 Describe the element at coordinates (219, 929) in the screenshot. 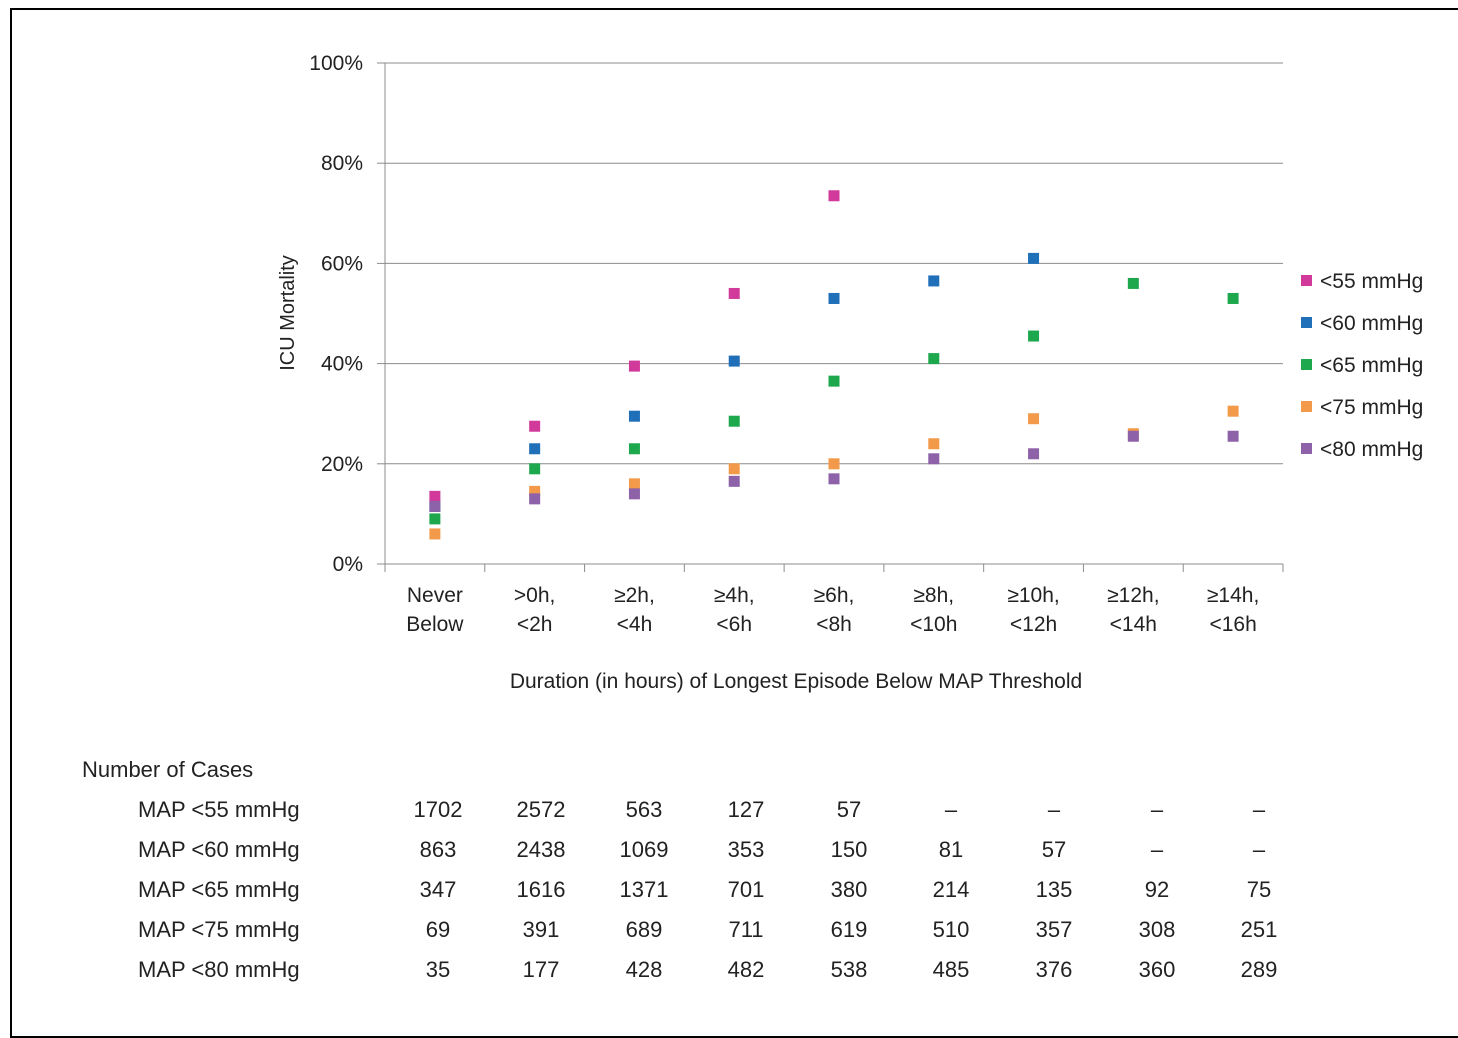

I see `table-row-label: MAP <75 mmHg` at that location.